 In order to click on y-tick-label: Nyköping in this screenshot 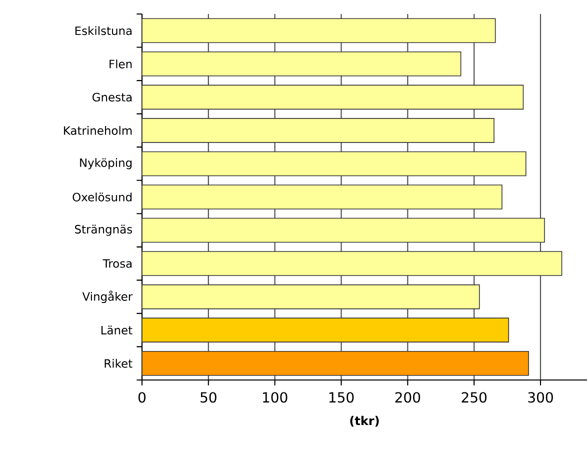, I will do `click(106, 164)`.